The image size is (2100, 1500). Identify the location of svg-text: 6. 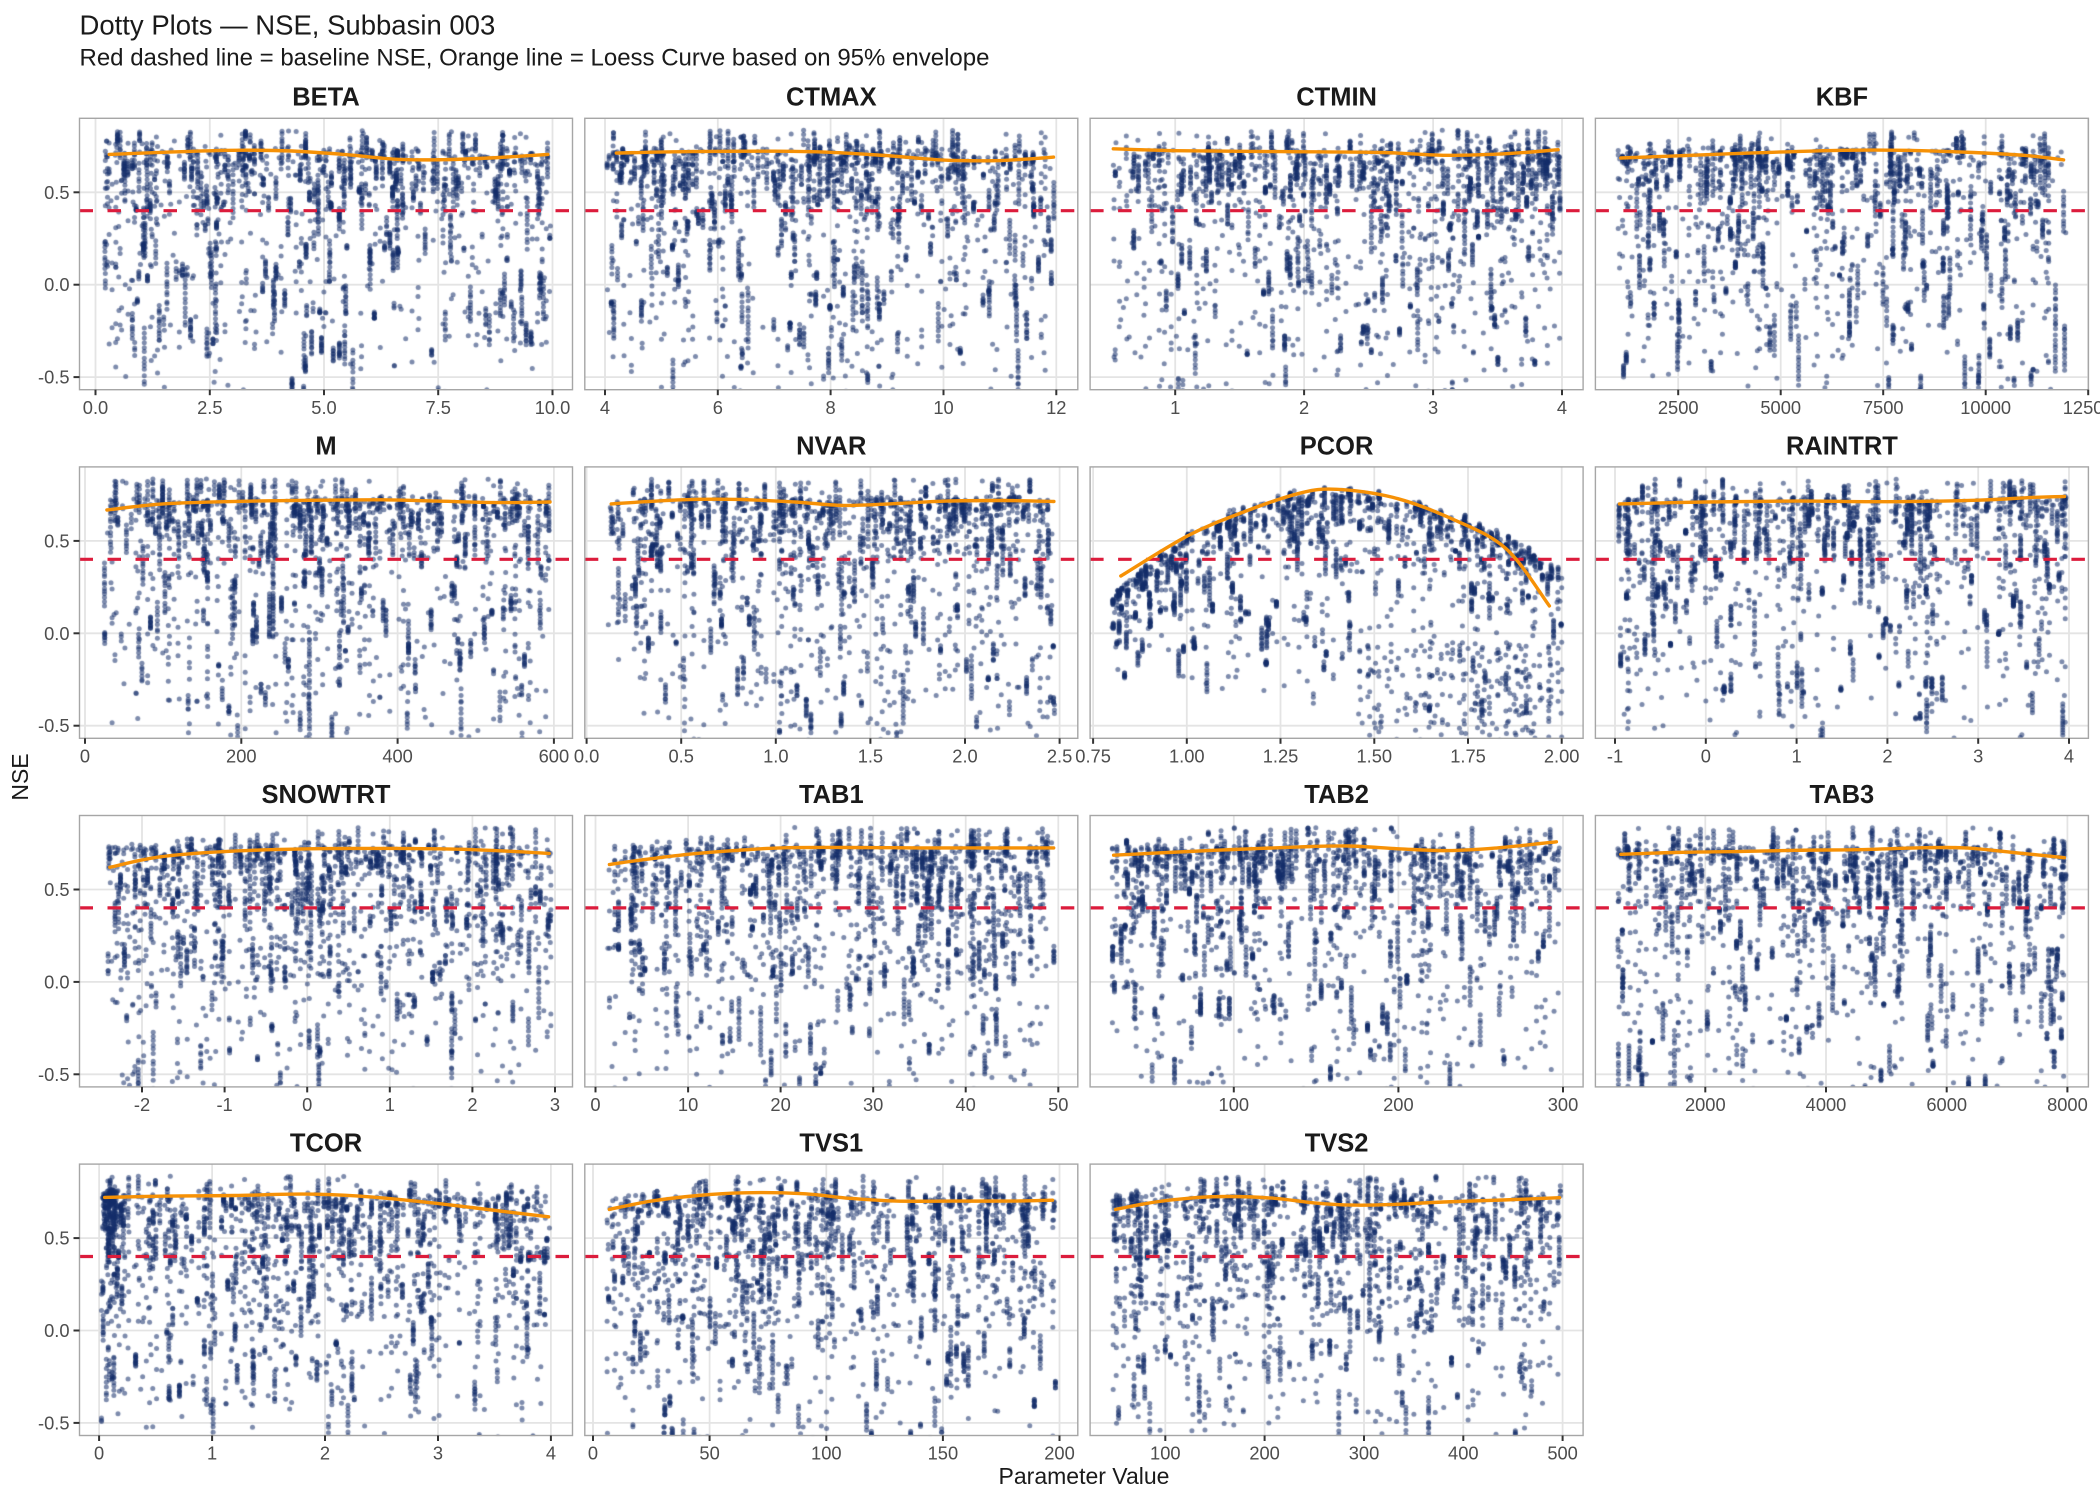
(718, 407).